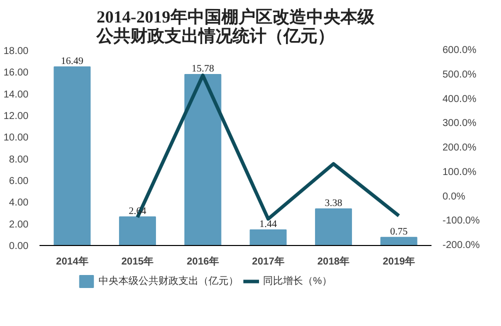 The height and width of the screenshot is (326, 501). I want to click on y-tick-label: 10.00, so click(16, 138).